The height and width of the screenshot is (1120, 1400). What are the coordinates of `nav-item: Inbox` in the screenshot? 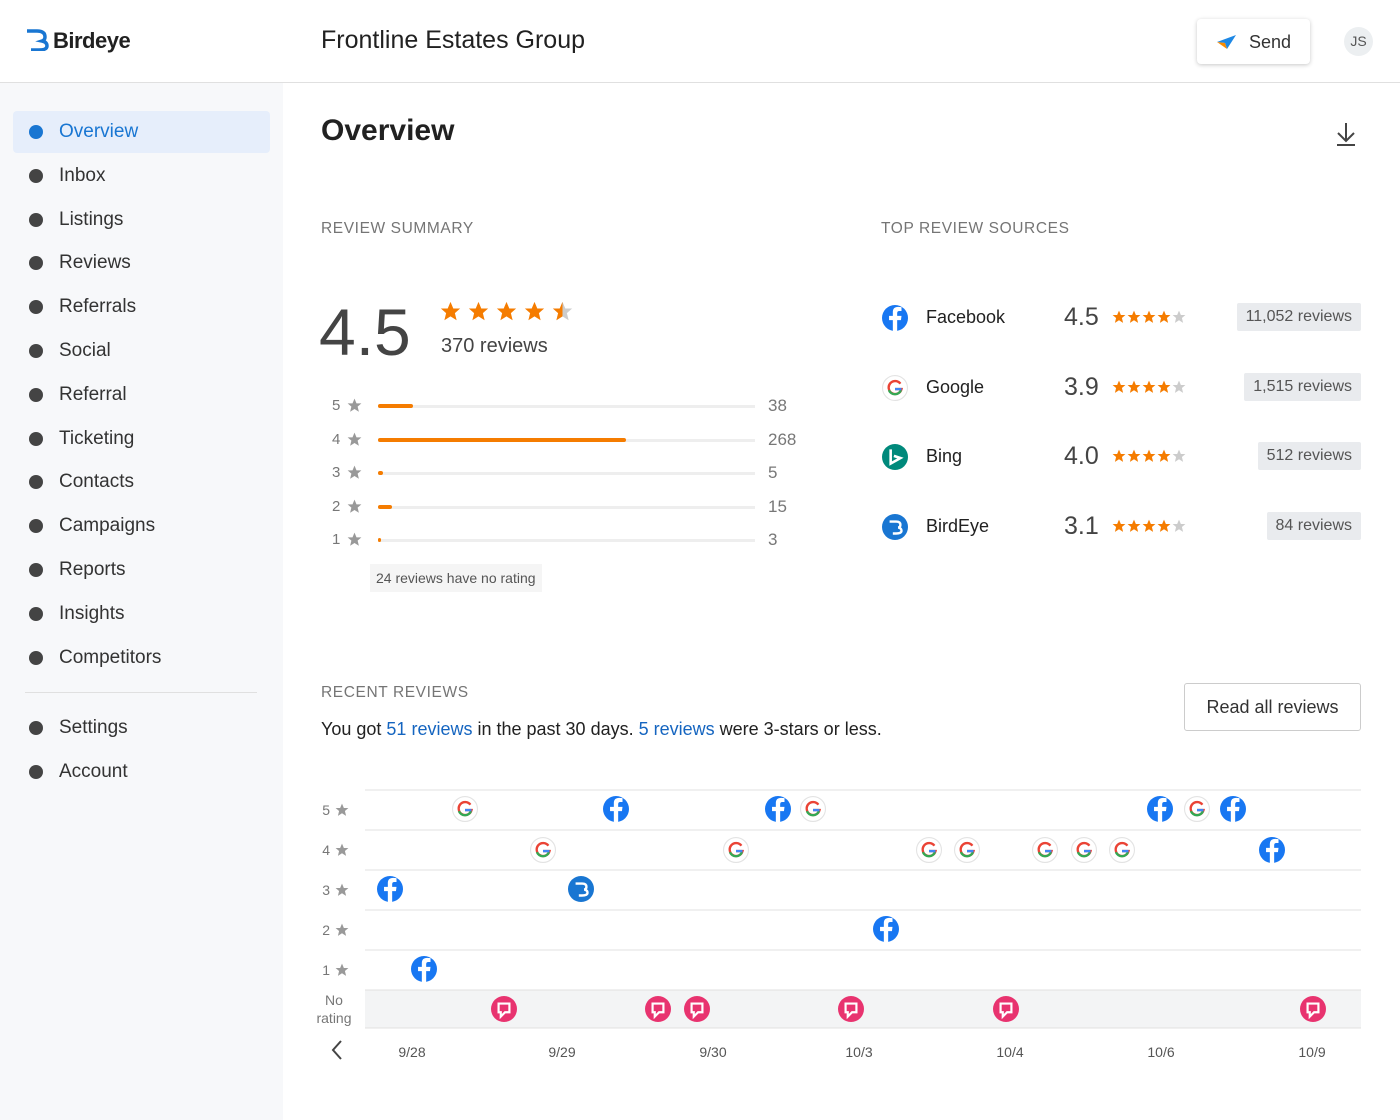 It's located at (141, 176).